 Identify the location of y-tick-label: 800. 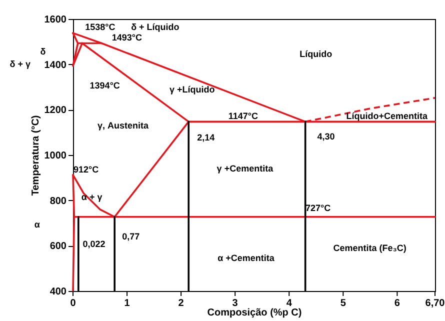
(58, 201).